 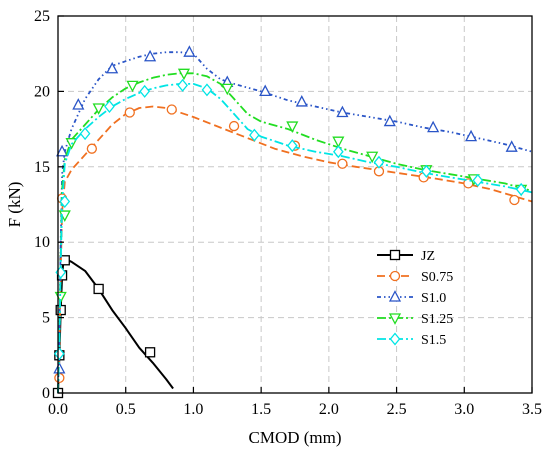 I want to click on series-JZ, so click(x=113, y=327).